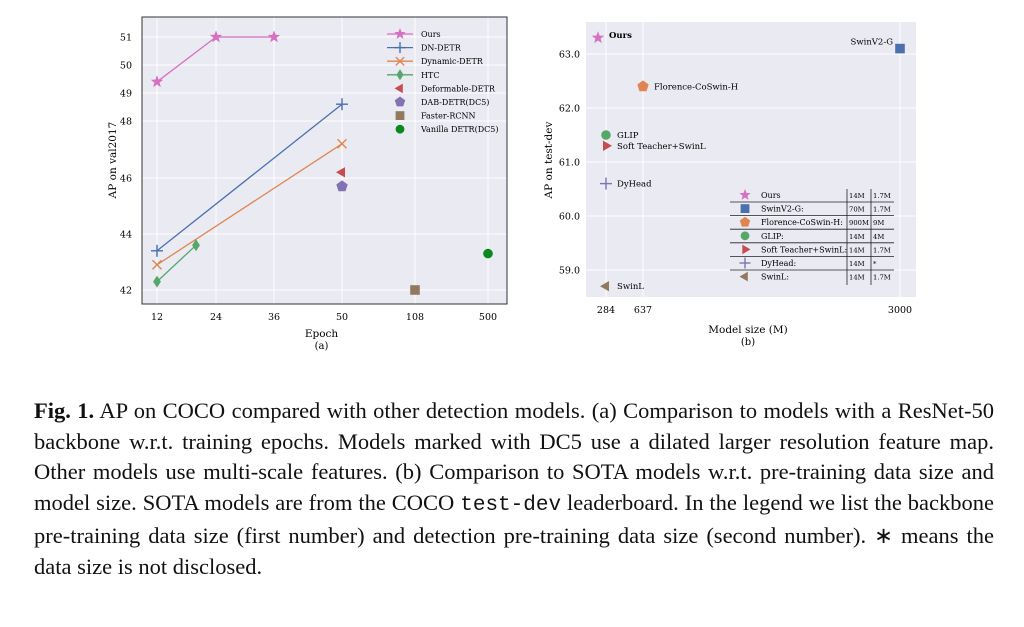 The height and width of the screenshot is (627, 1024). Describe the element at coordinates (696, 87) in the screenshot. I see `data-label-florence-coswin-h: Florence-CoSwin-H` at that location.